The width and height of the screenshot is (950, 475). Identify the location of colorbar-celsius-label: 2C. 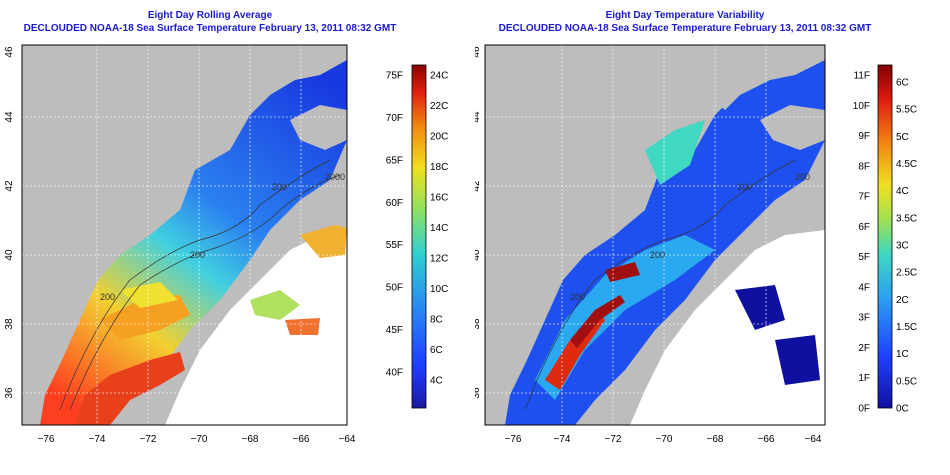
(902, 300).